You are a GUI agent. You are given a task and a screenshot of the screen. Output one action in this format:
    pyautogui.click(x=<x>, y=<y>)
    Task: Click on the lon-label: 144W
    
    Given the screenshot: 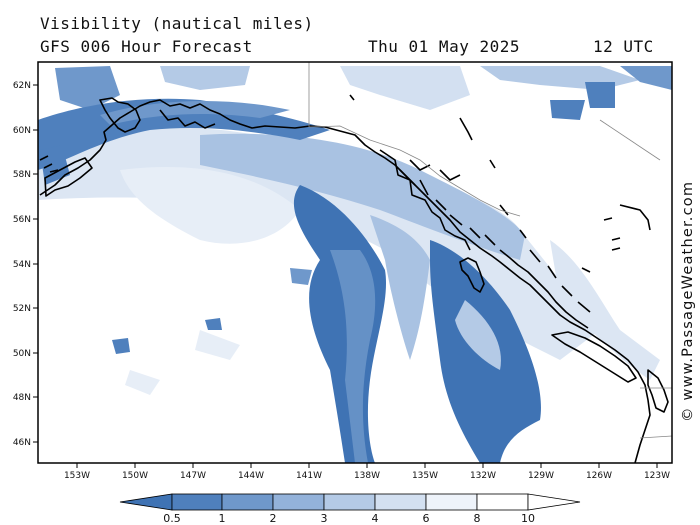 What is the action you would take?
    pyautogui.click(x=251, y=476)
    